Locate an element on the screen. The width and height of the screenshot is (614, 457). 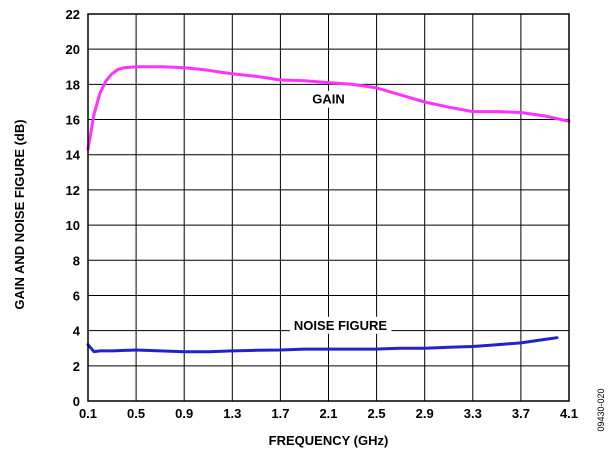
x-tick-label: 2.1 is located at coordinates (328, 413).